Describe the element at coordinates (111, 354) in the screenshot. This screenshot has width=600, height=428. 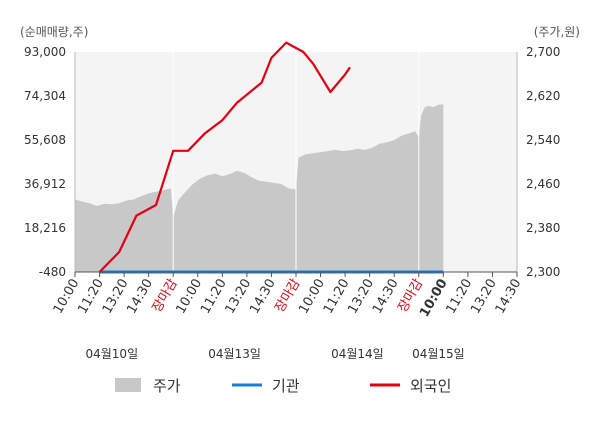
I see `date-label: 04월10일` at that location.